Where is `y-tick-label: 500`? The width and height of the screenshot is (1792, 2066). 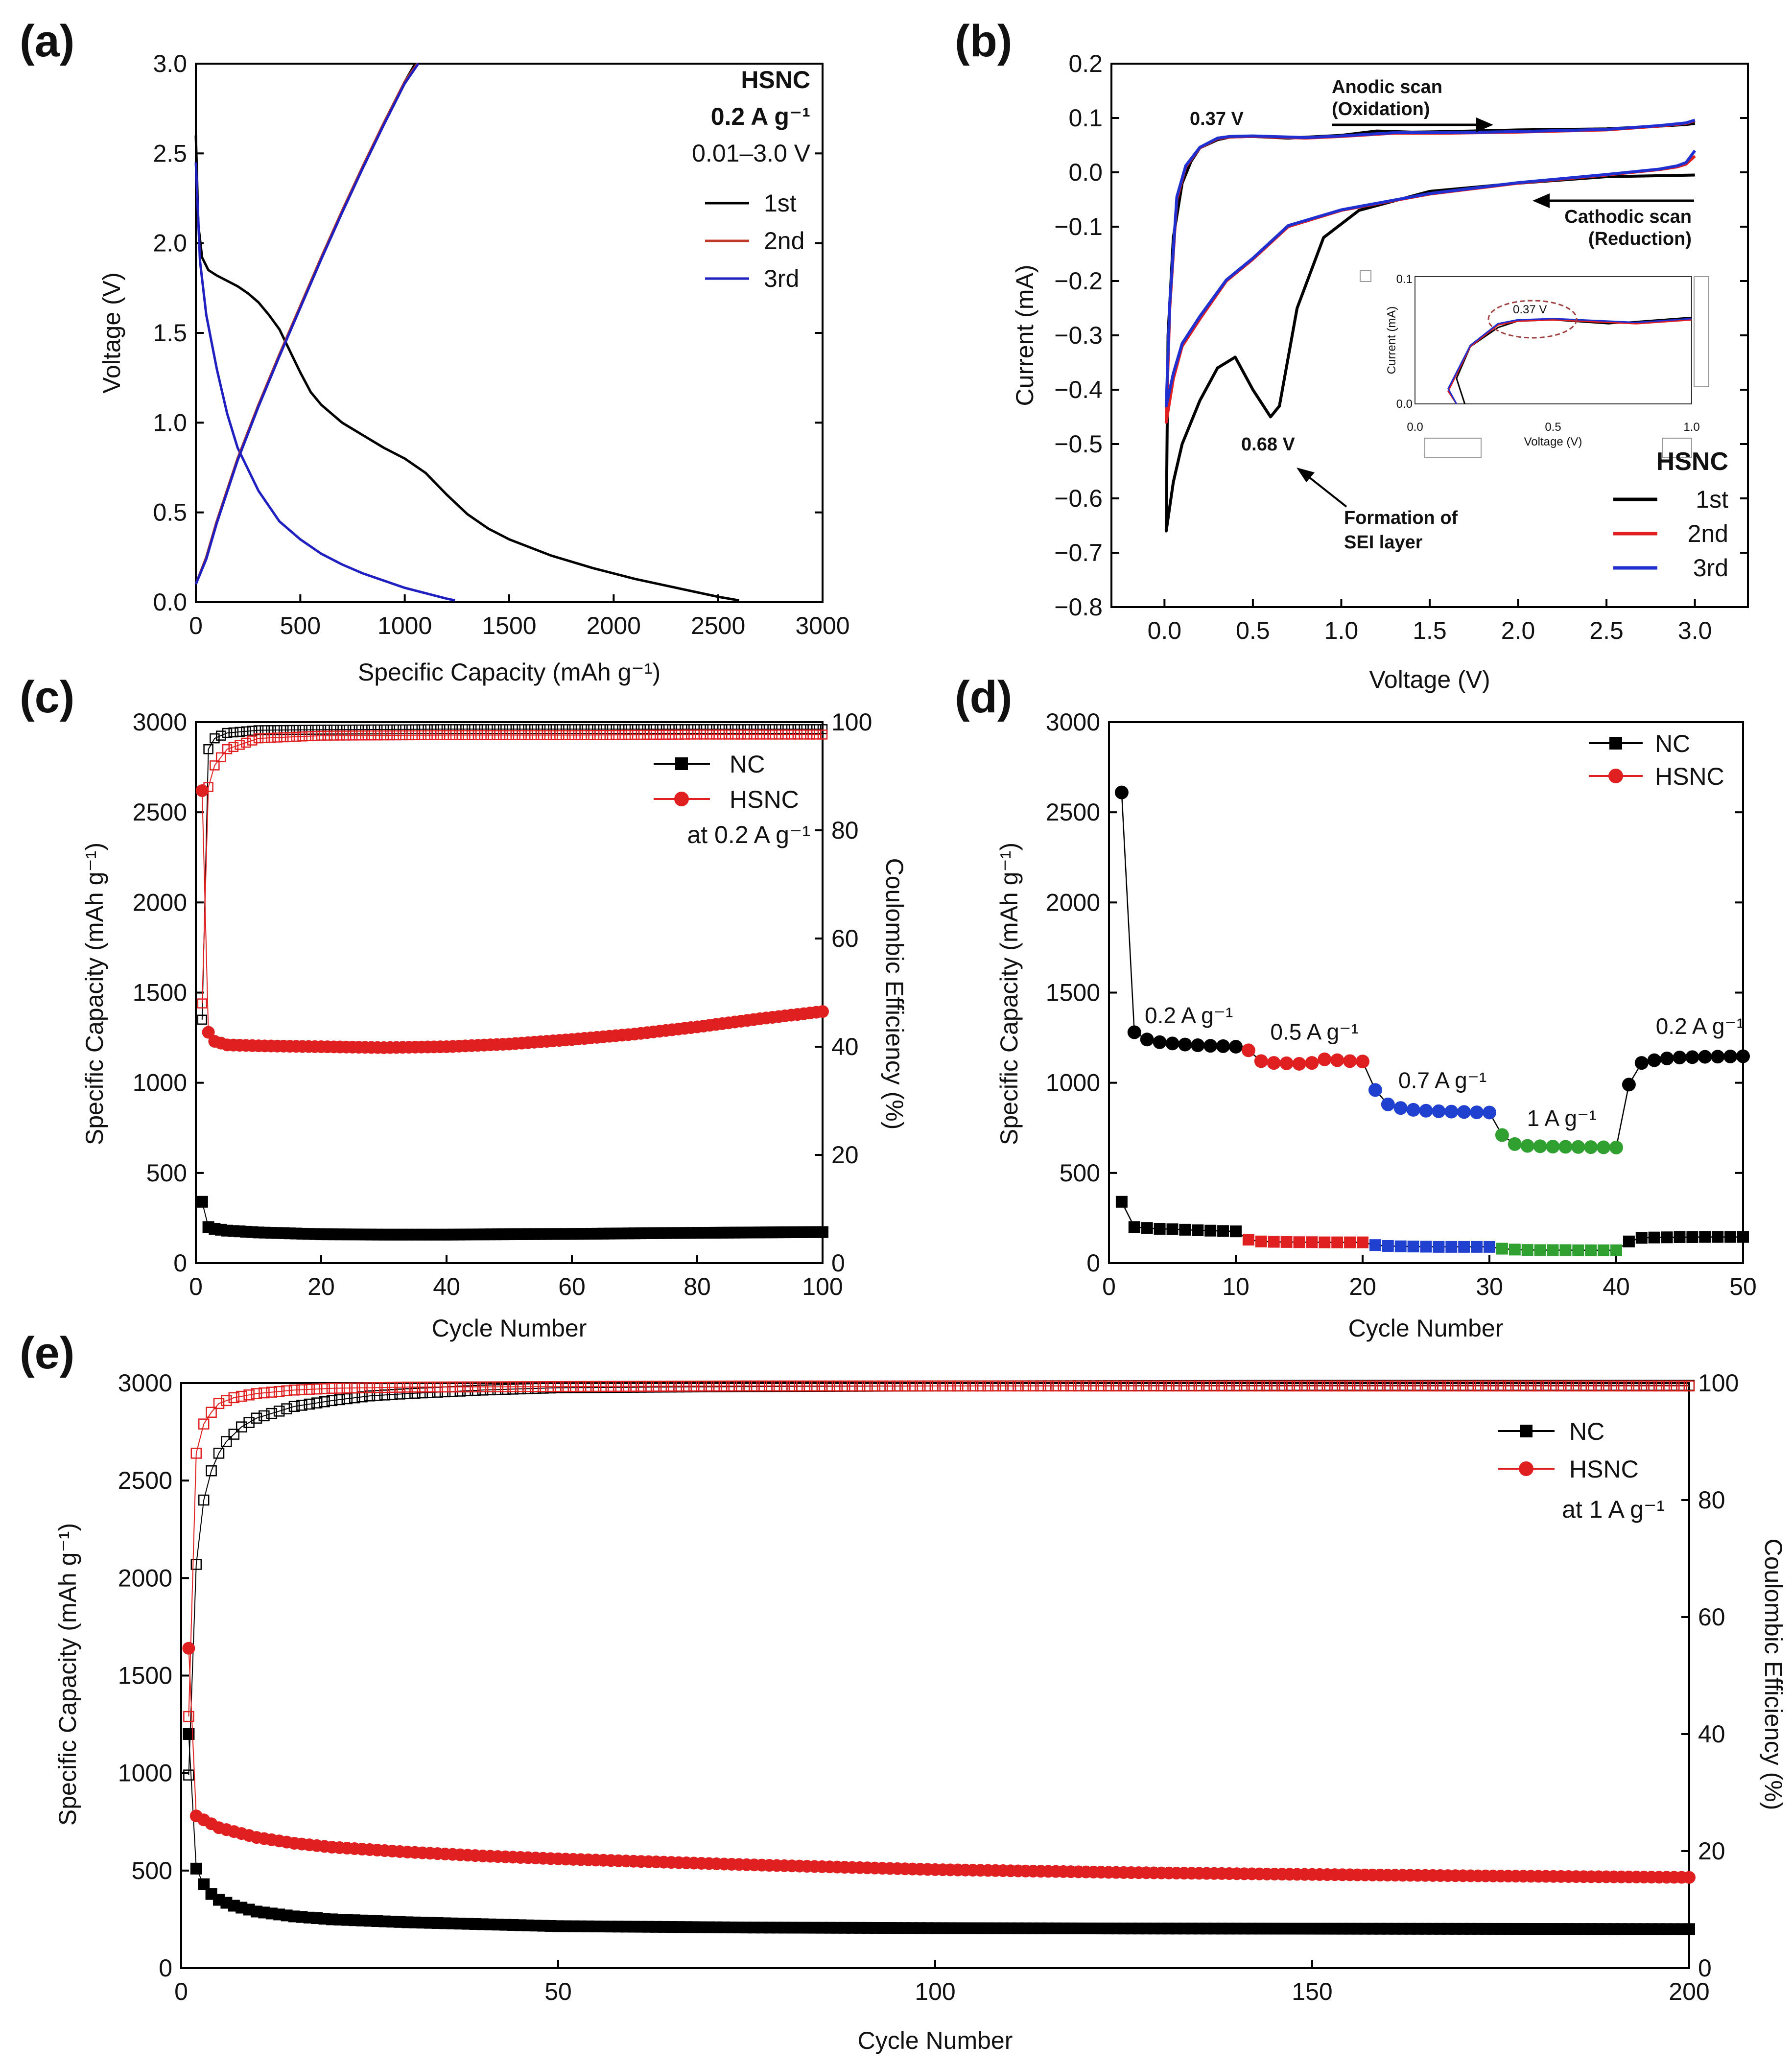 y-tick-label: 500 is located at coordinates (166, 1173).